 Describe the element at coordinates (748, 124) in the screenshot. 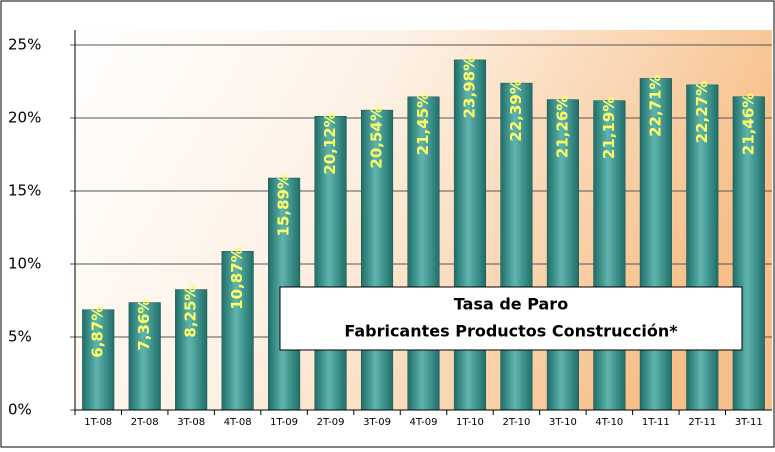

I see `value-label: 21,46%` at that location.